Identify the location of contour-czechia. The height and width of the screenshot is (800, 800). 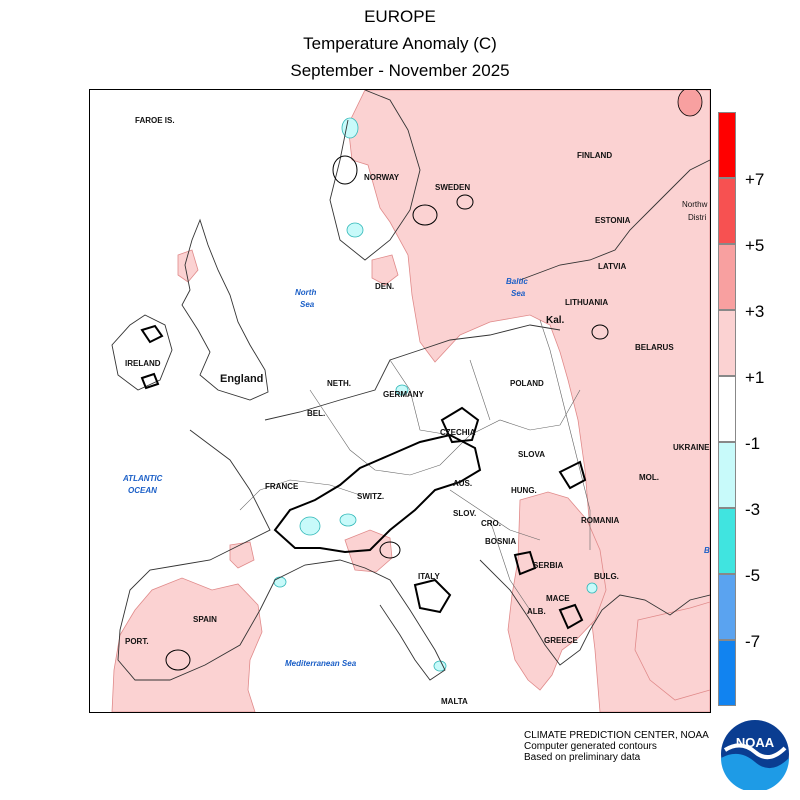
(460, 425).